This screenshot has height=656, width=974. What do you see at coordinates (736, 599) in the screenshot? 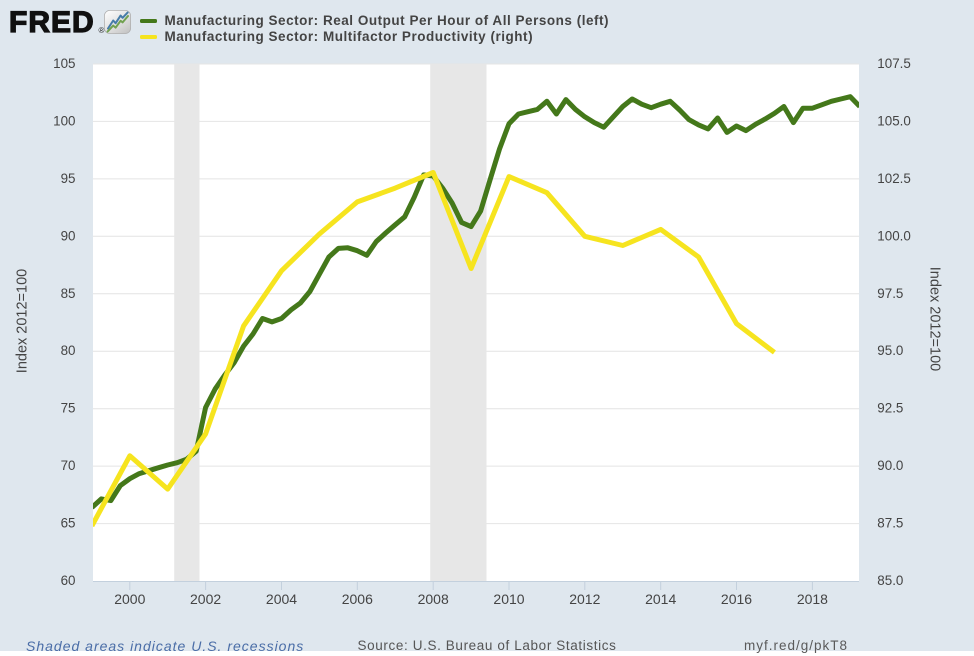
I see `svg-text: 2016` at bounding box center [736, 599].